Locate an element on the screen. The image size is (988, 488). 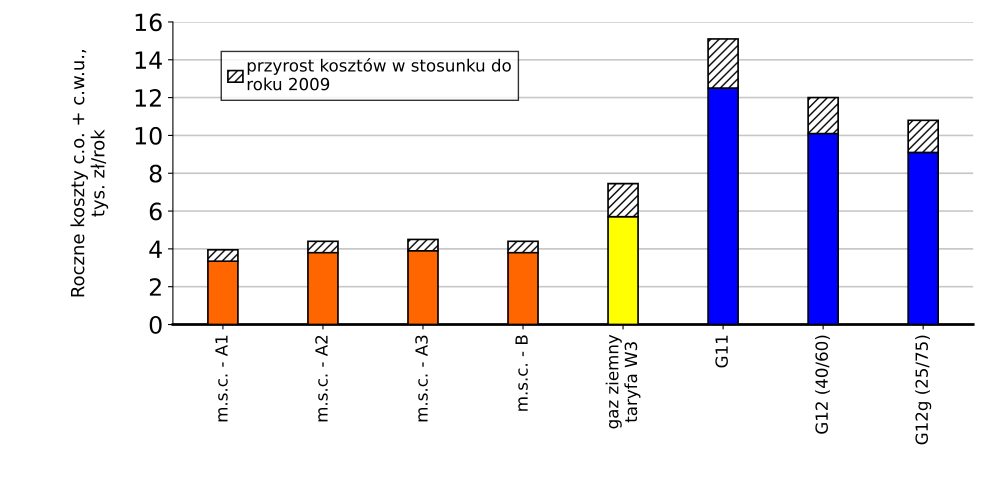
y-tick-label: 0 is located at coordinates (156, 325).